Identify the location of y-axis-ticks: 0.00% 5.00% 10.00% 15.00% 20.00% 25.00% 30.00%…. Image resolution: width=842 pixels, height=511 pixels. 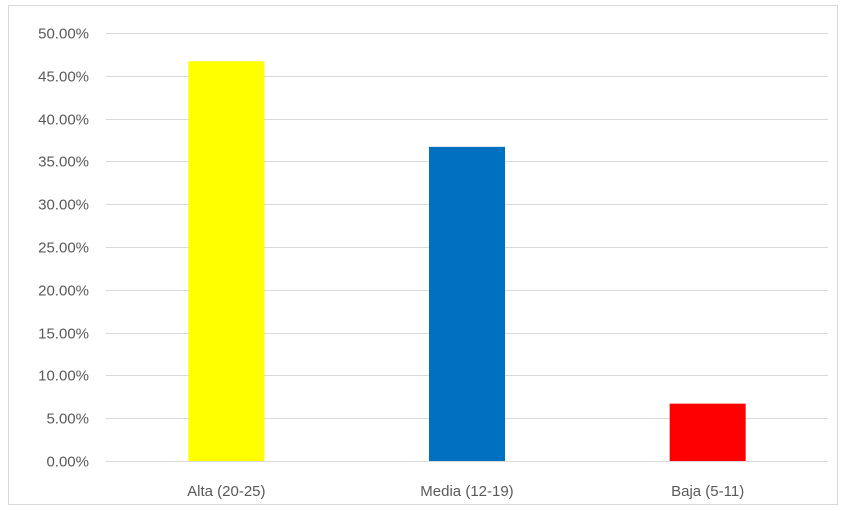
(63, 248).